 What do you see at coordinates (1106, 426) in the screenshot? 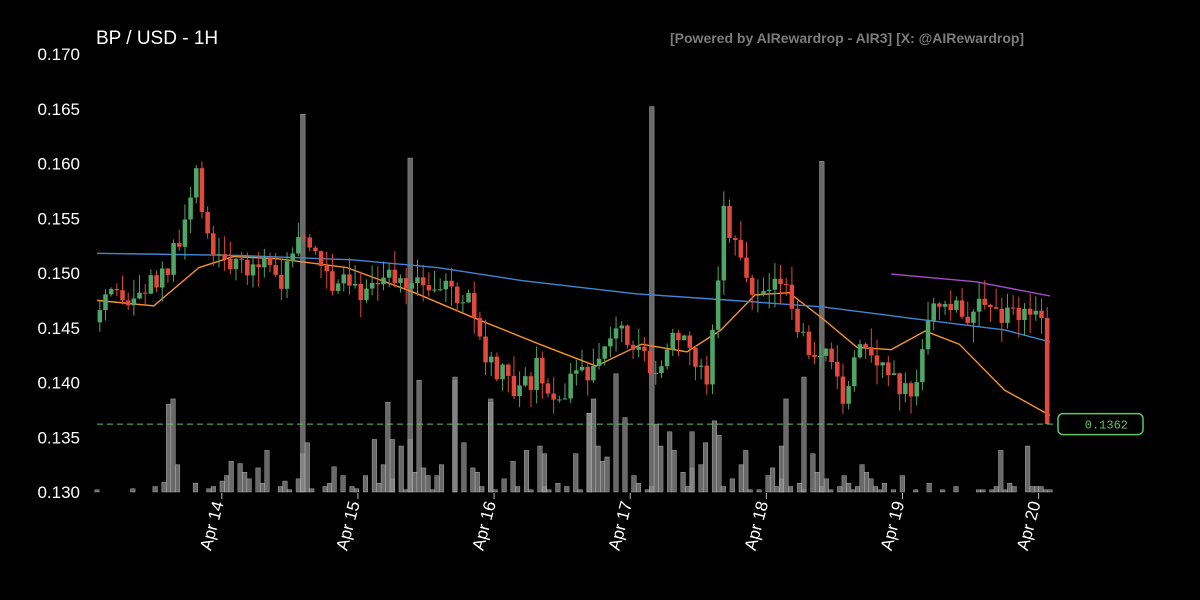
I see `last-price-label: 0.1362` at bounding box center [1106, 426].